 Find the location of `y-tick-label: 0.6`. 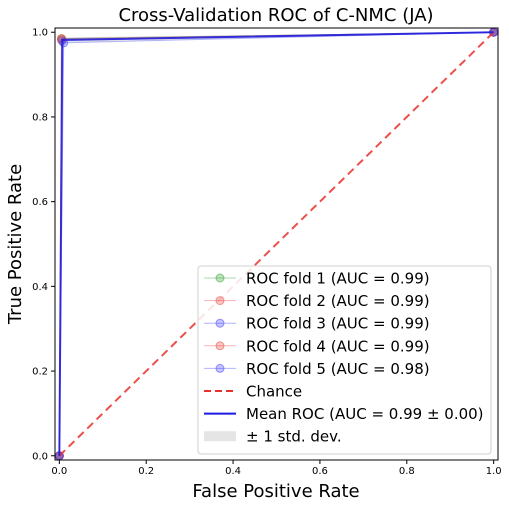

y-tick-label: 0.6 is located at coordinates (40, 202).